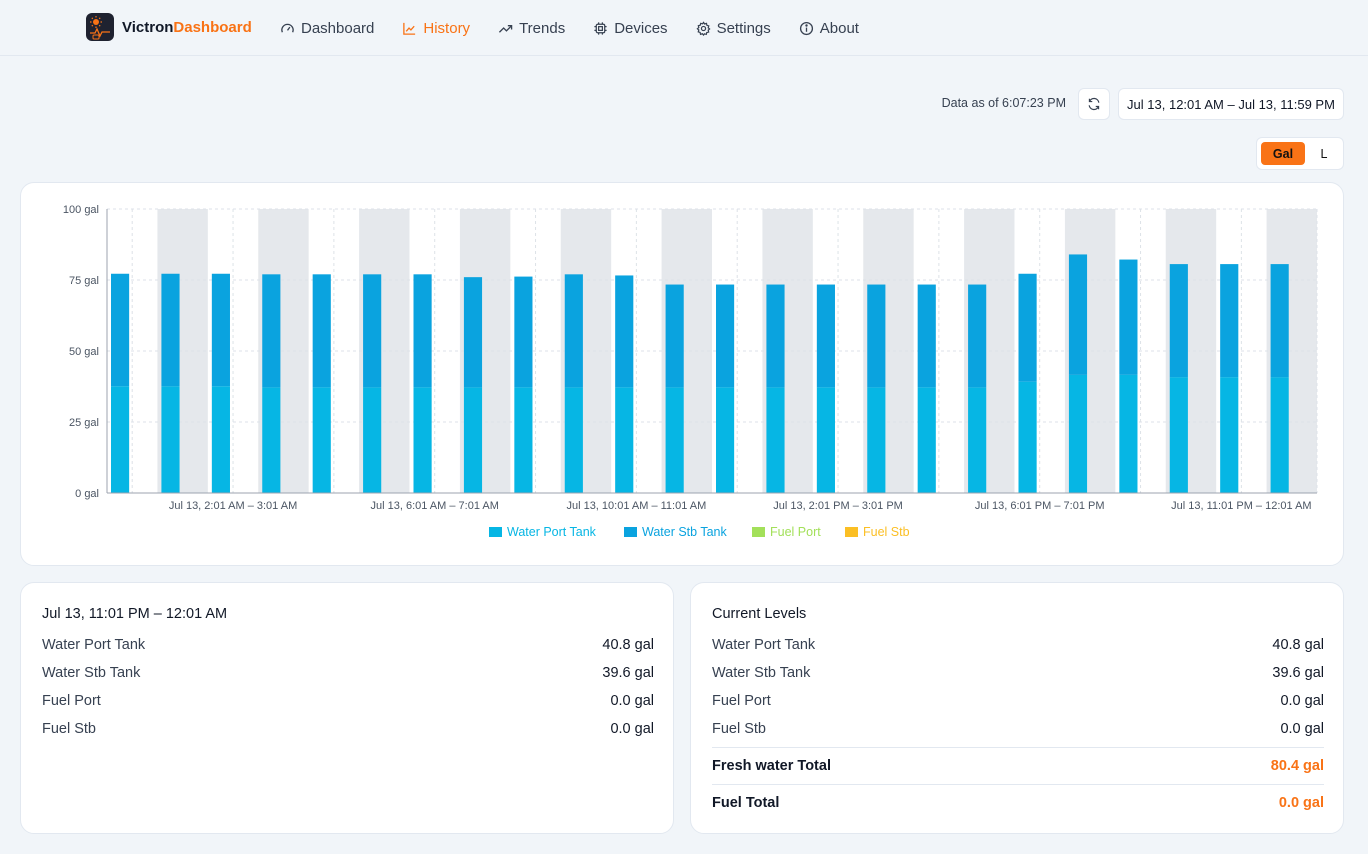 The height and width of the screenshot is (854, 1368). Describe the element at coordinates (628, 673) in the screenshot. I see `row-value: 39.6 gal` at that location.